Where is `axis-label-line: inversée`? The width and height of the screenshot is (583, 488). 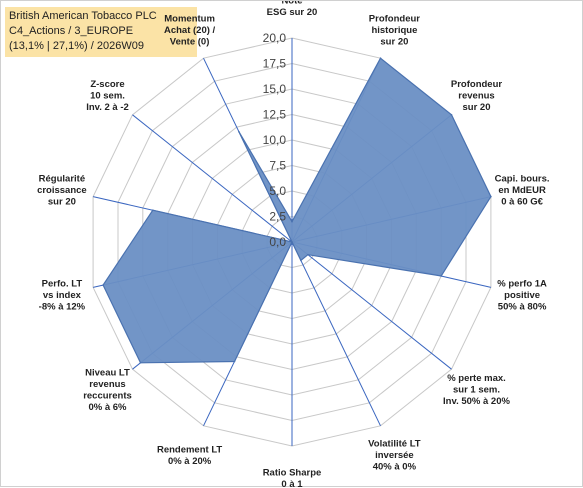 axis-label-line: inversée is located at coordinates (394, 455).